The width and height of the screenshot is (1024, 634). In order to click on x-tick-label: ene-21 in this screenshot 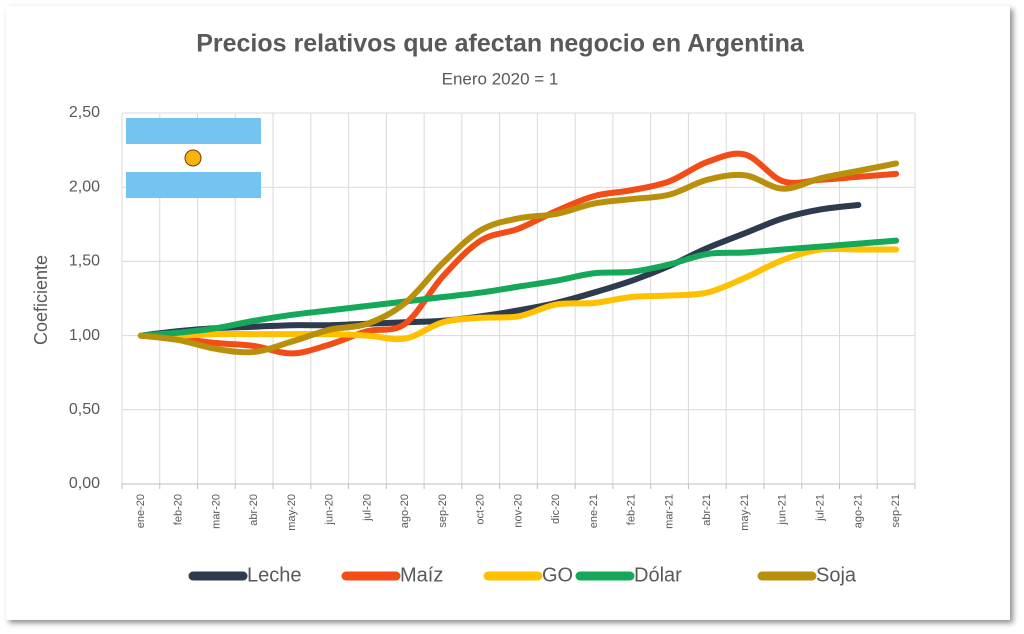, I will do `click(594, 511)`.